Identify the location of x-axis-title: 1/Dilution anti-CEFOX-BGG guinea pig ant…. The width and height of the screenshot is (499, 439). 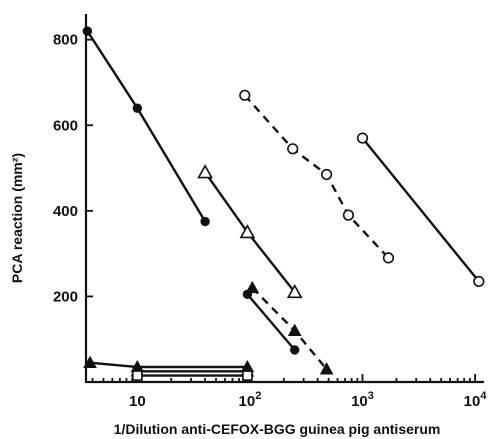
(277, 429).